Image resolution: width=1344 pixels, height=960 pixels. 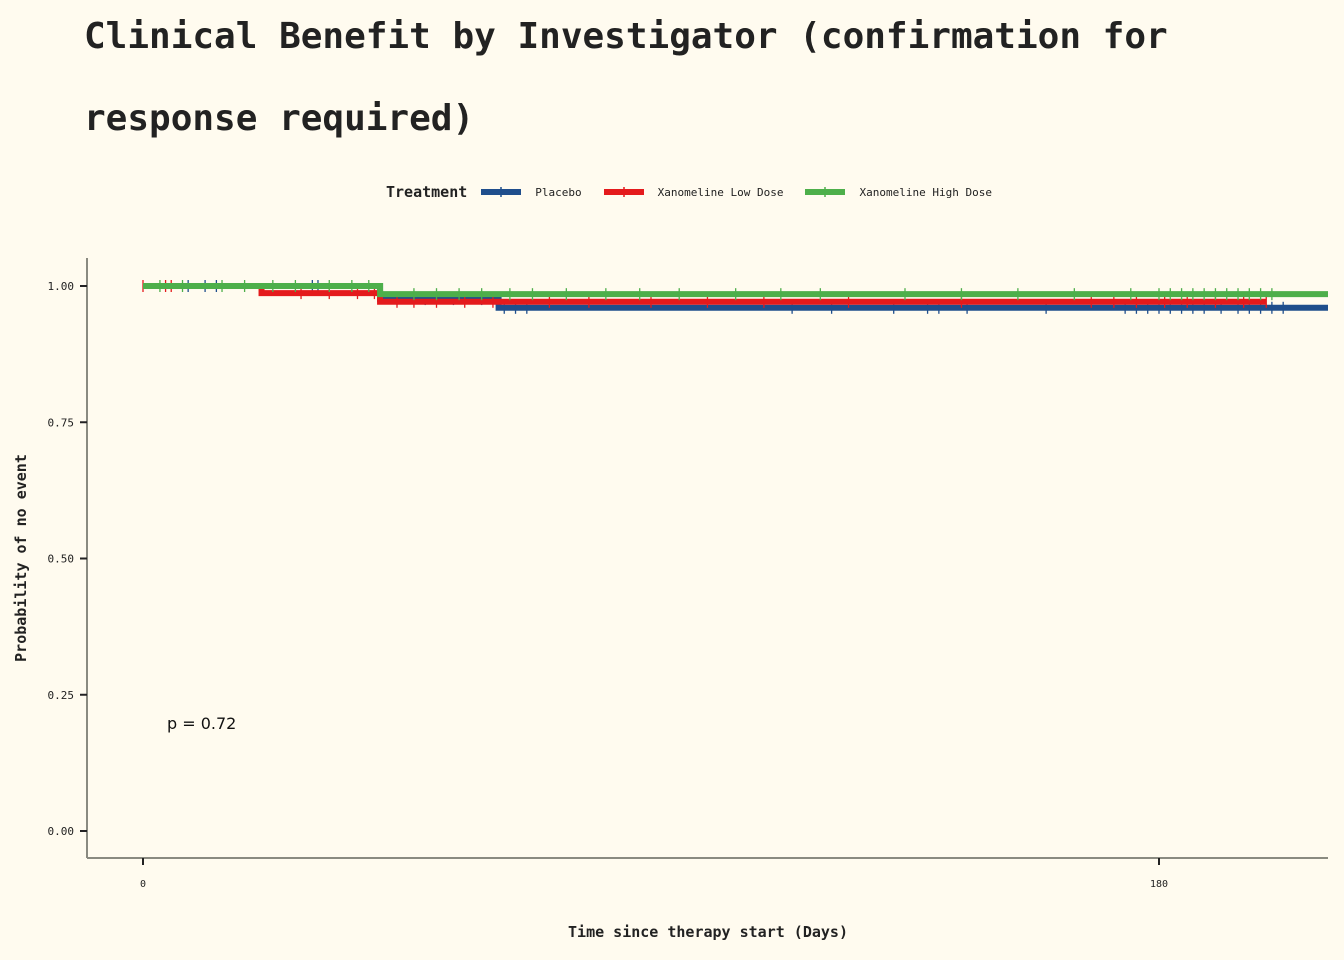 I want to click on y-ticks: 0.00 0.25 0.50 0.75 1.00, so click(x=67, y=559).